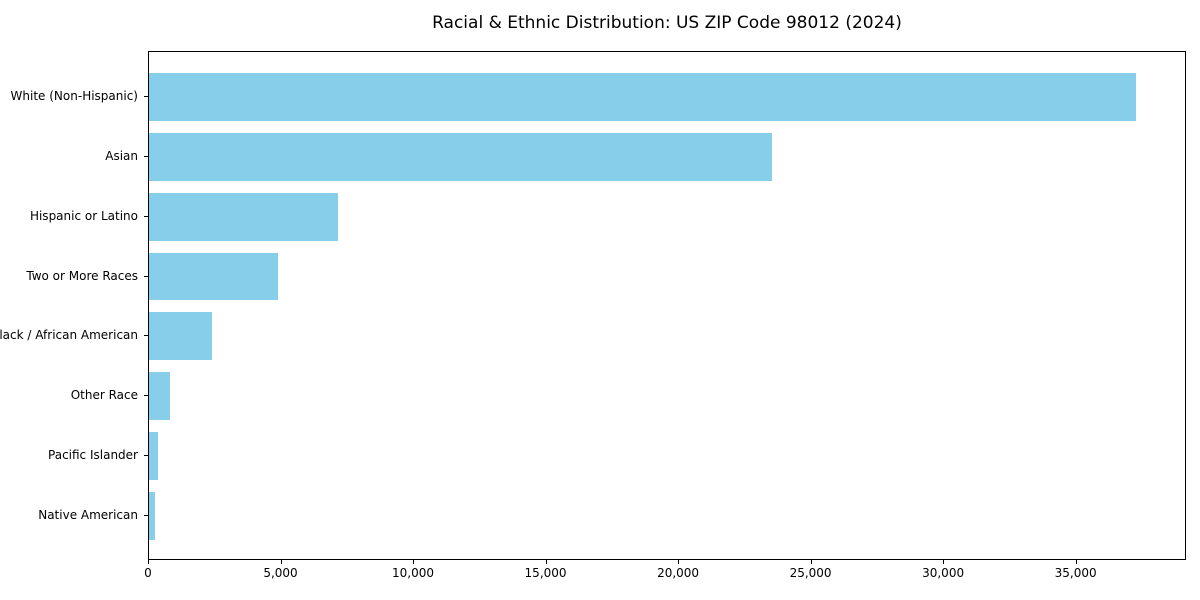 The image size is (1200, 600). Describe the element at coordinates (104, 395) in the screenshot. I see `y-tick-label: Other Race` at that location.